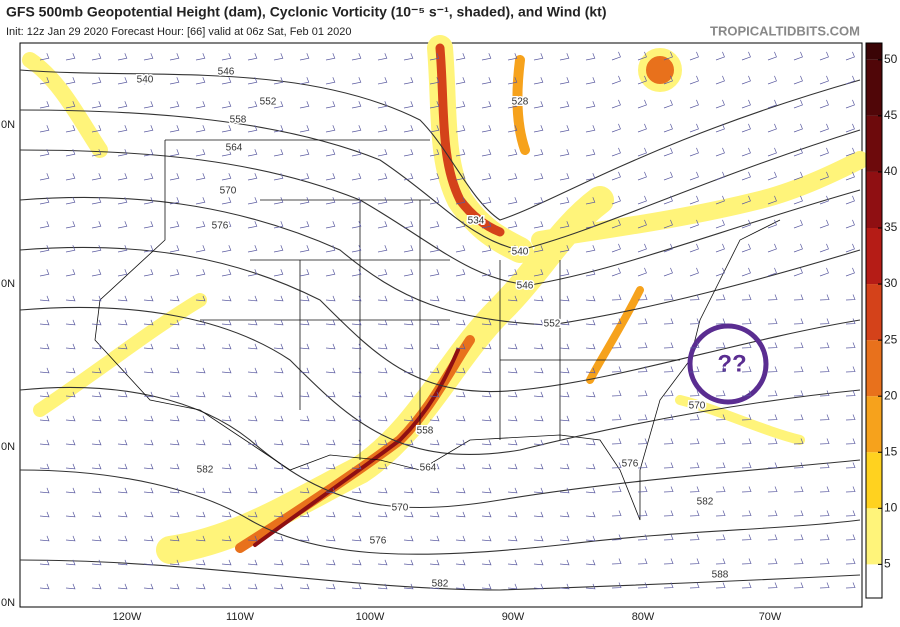  Describe the element at coordinates (370, 617) in the screenshot. I see `lon-label: 100W` at that location.